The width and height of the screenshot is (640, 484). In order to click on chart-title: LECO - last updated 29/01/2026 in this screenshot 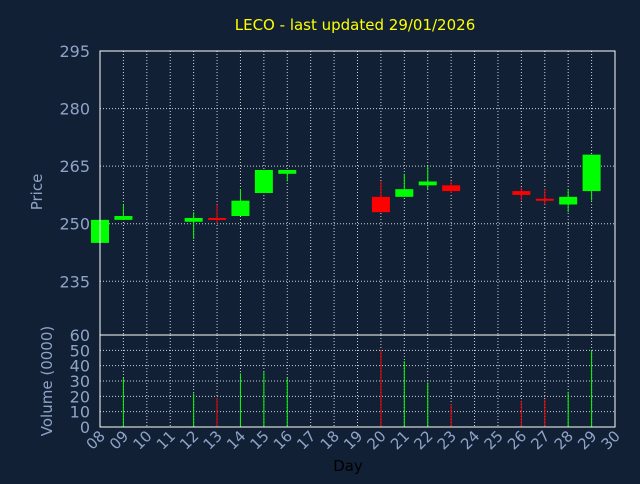, I will do `click(355, 25)`.